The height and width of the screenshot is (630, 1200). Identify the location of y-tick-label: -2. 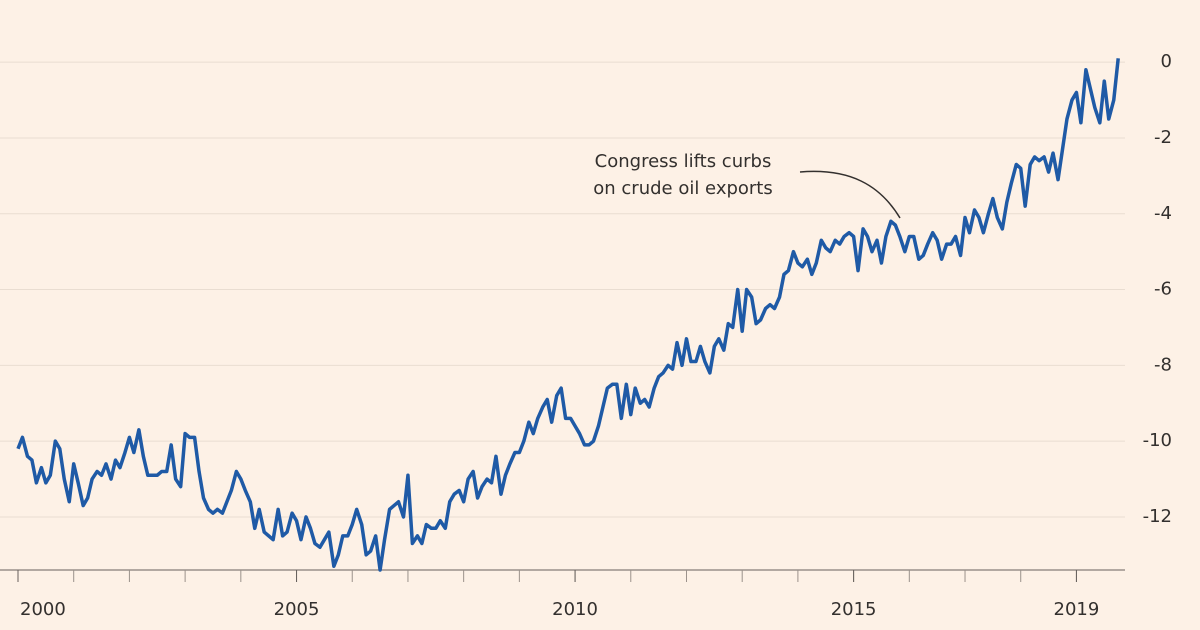
(1163, 137).